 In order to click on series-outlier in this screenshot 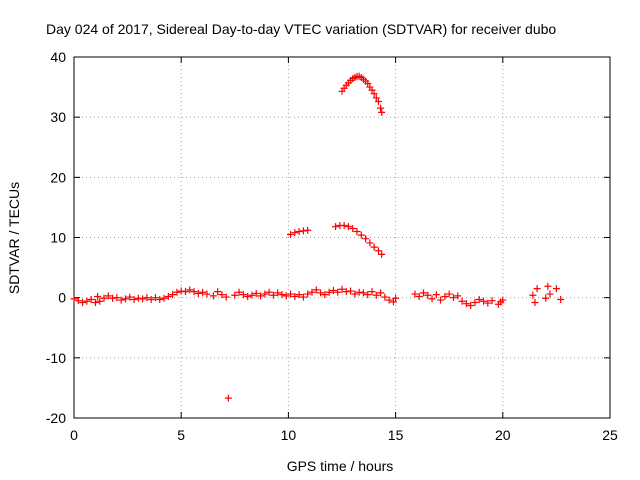, I will do `click(228, 398)`.